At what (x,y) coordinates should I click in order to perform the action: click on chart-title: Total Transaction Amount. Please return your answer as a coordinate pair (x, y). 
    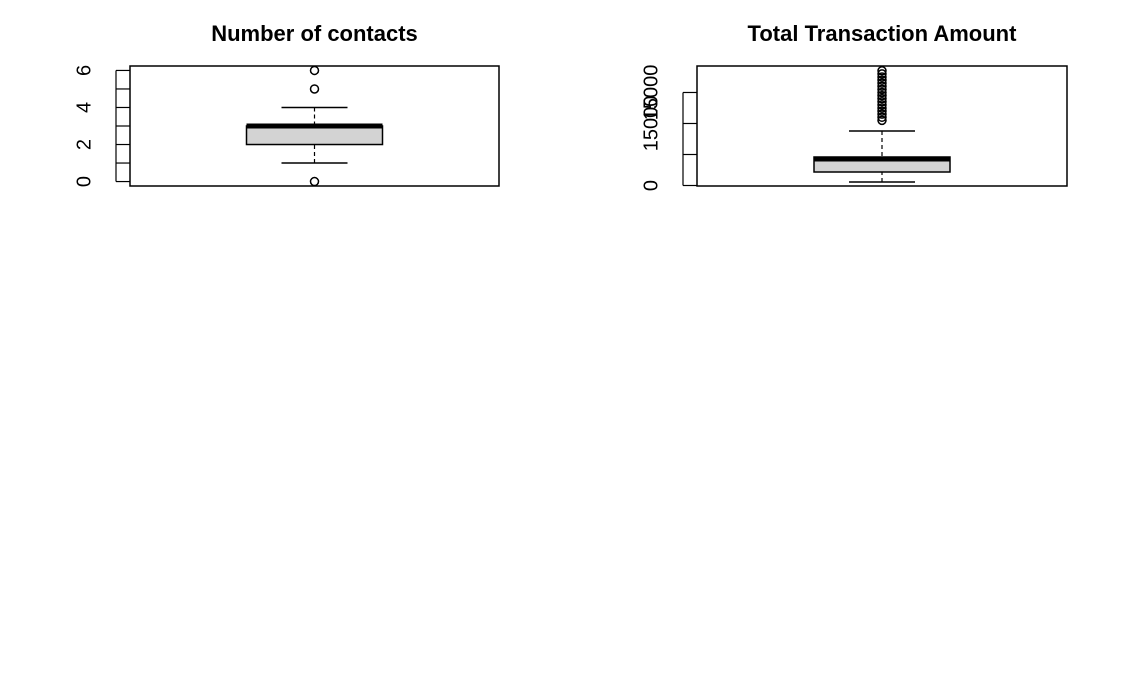
    Looking at the image, I should click on (883, 33).